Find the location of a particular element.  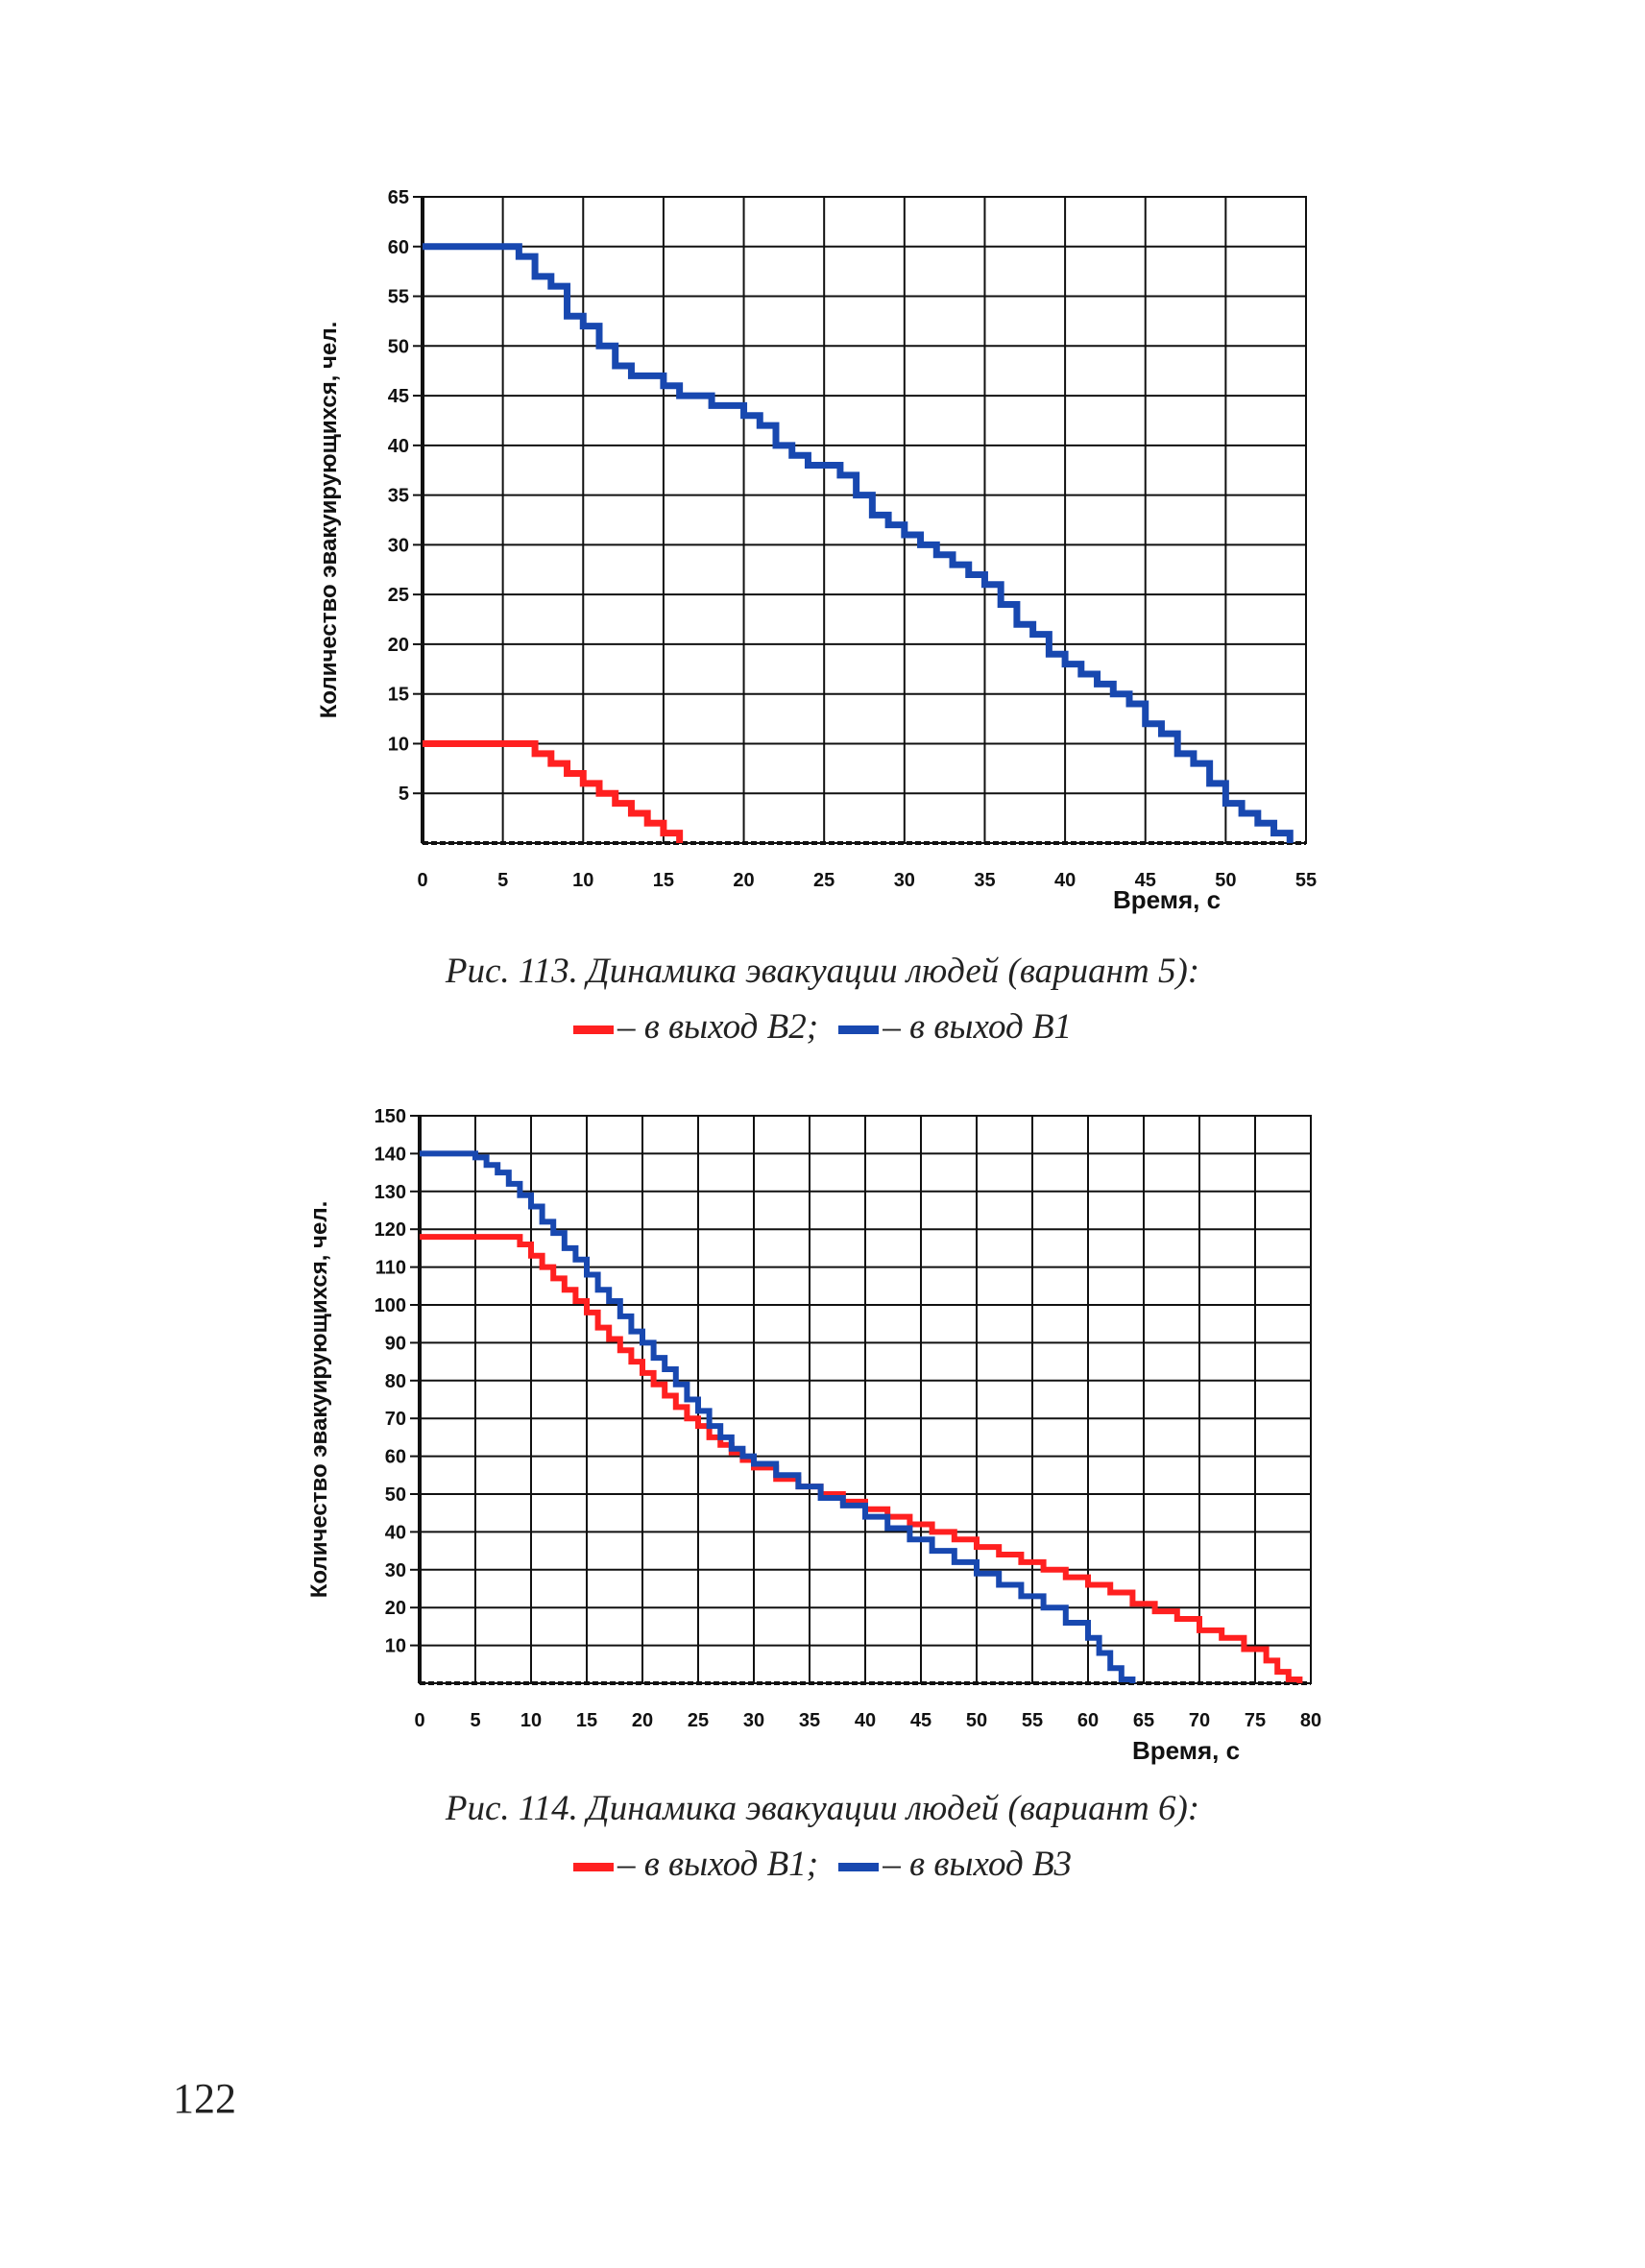

figure-legend: – в выход В1; – в выход В3 is located at coordinates (822, 1864).